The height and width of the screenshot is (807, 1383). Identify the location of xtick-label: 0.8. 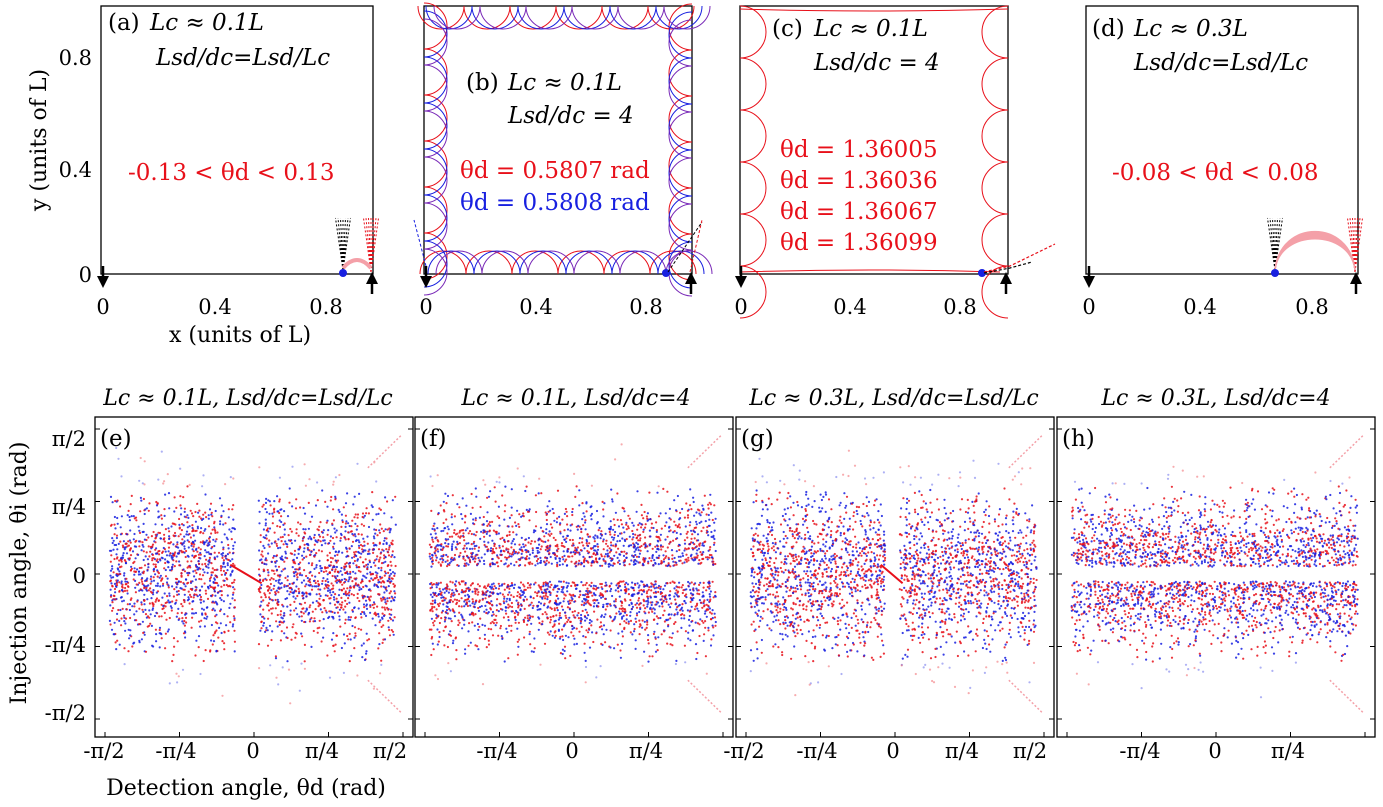
(645, 307).